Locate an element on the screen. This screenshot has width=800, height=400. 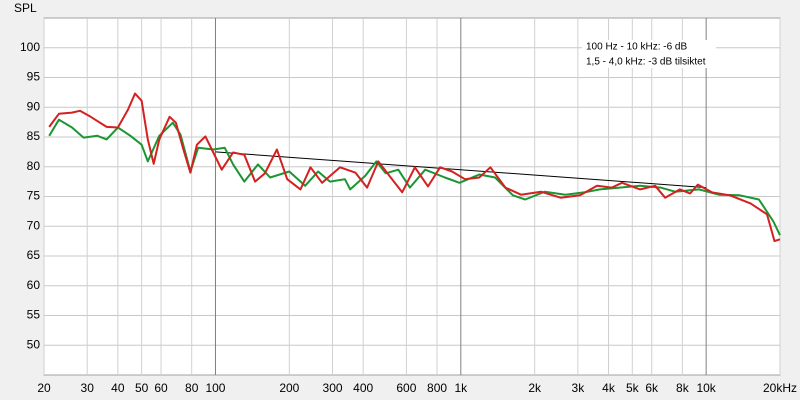
x-tick-label: 80 is located at coordinates (192, 388).